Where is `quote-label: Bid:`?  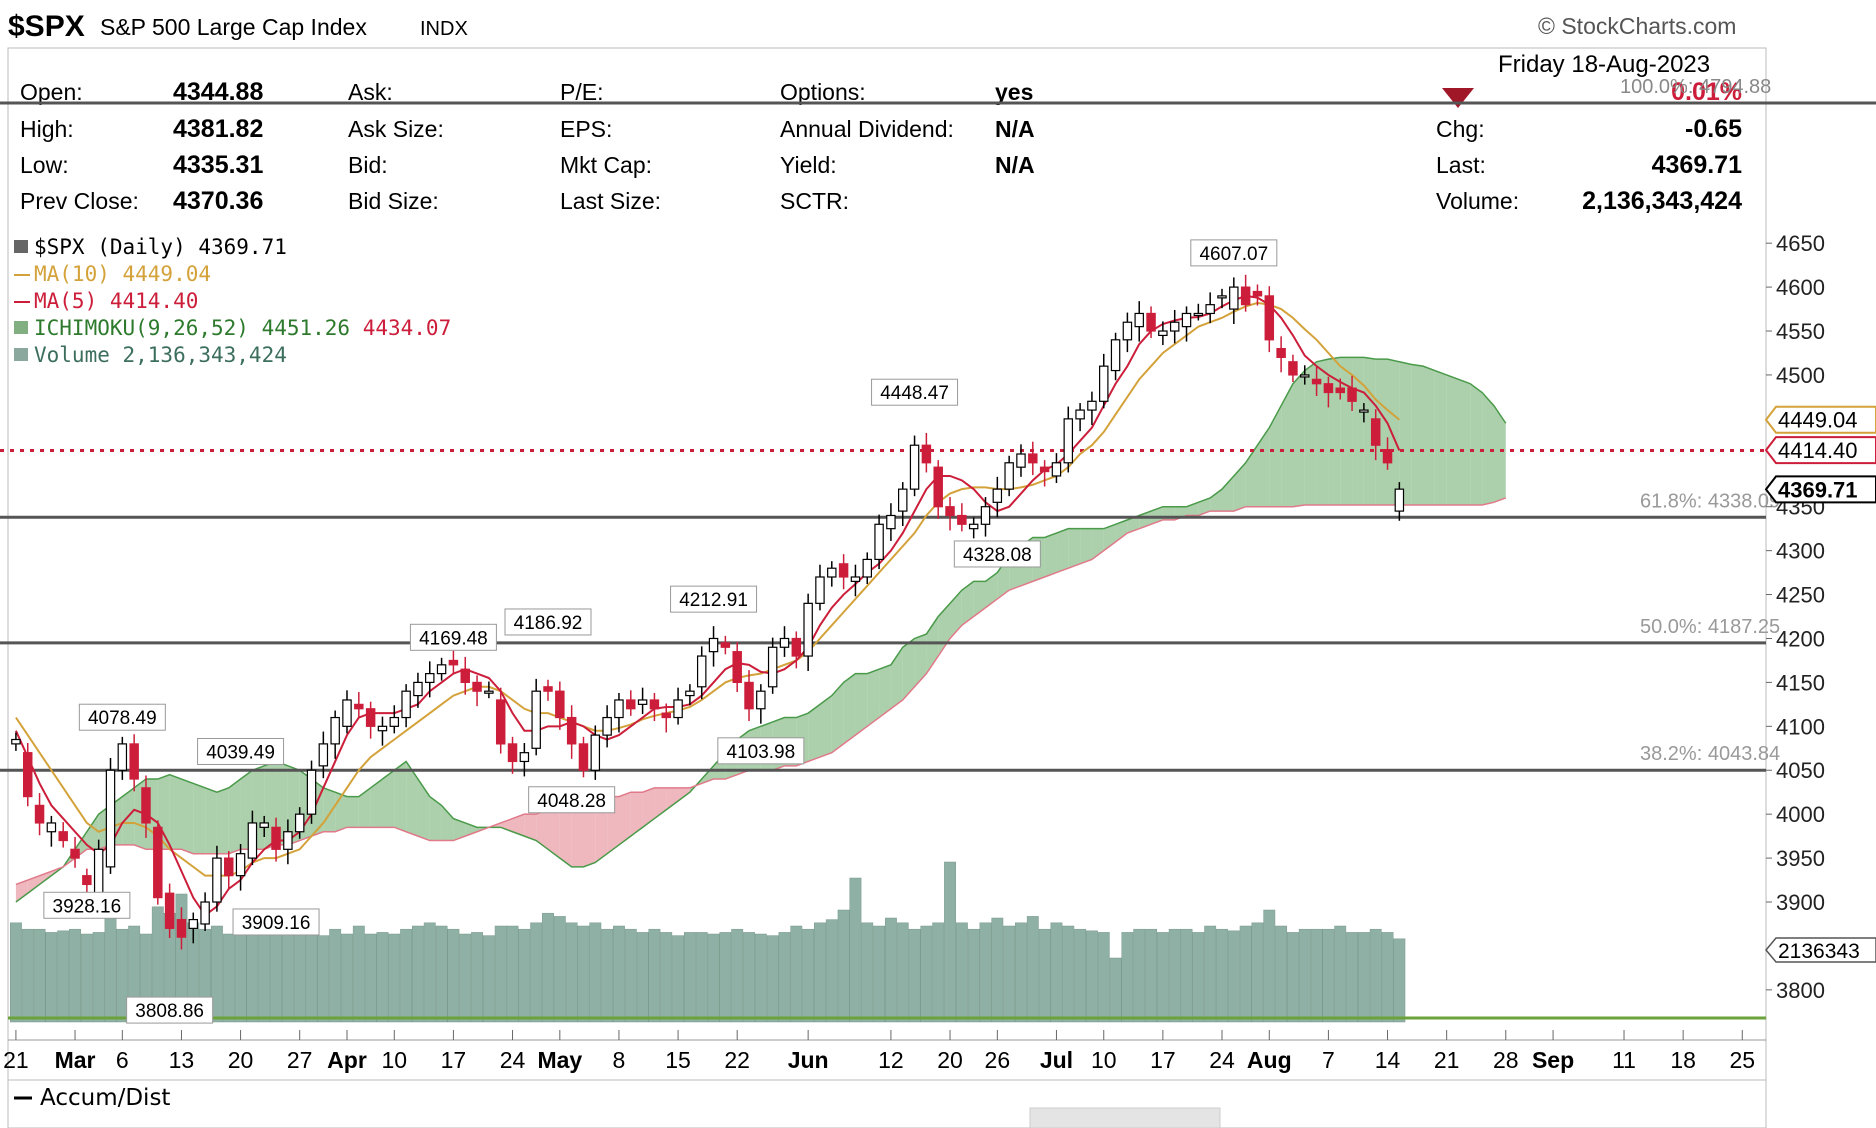 quote-label: Bid: is located at coordinates (368, 165).